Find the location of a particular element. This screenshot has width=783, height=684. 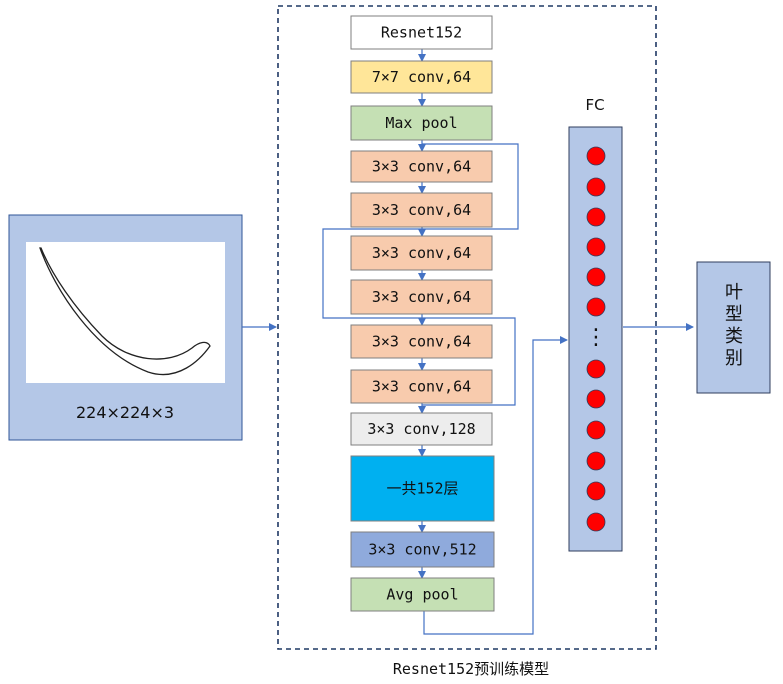

layer-box-13: Avg pool is located at coordinates (422, 594).